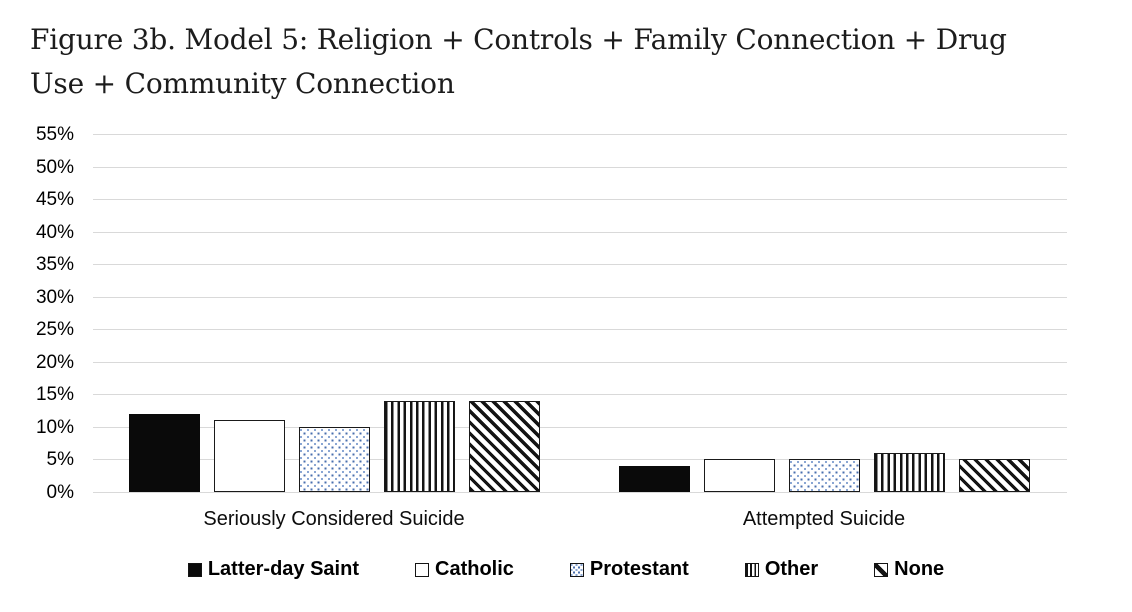 Image resolution: width=1132 pixels, height=612 pixels. I want to click on x-axis-category-label-seriously-considered-suicide: Seriously Considered Suicide, so click(334, 519).